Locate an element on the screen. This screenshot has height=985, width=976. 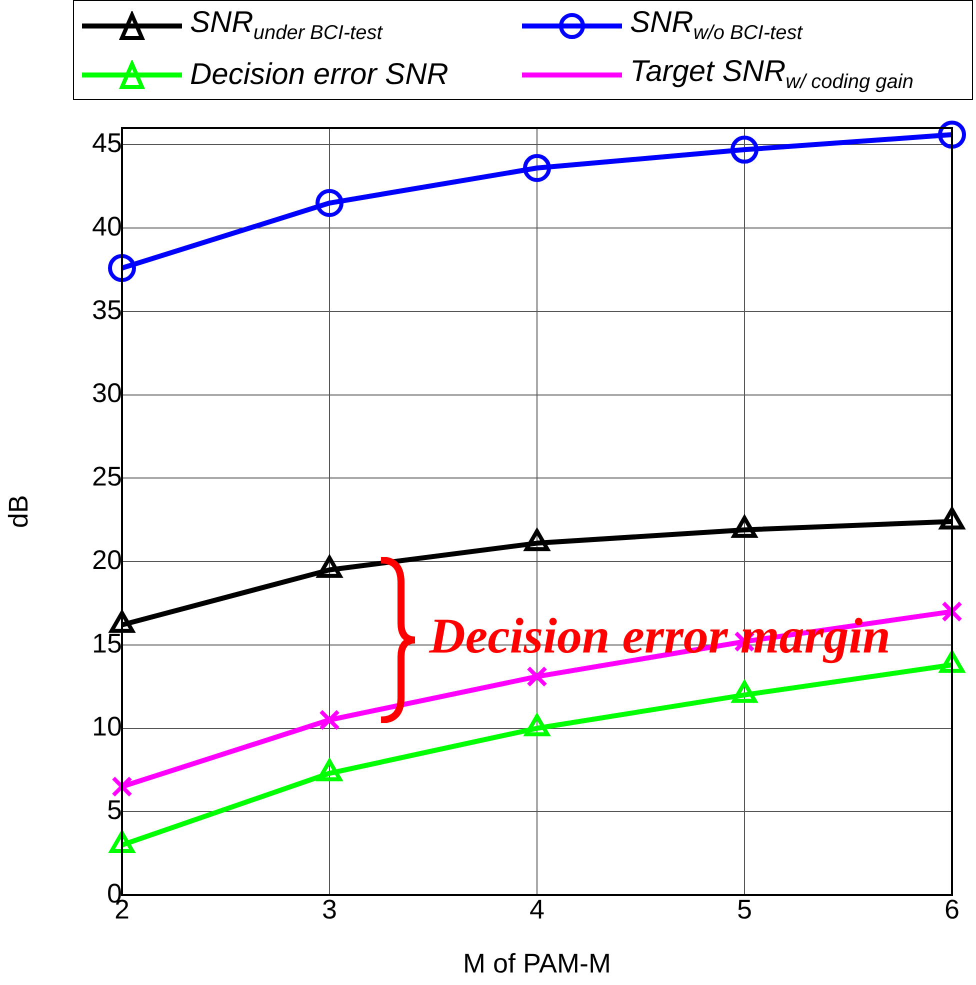
y-tick-label: 40 is located at coordinates (107, 226).